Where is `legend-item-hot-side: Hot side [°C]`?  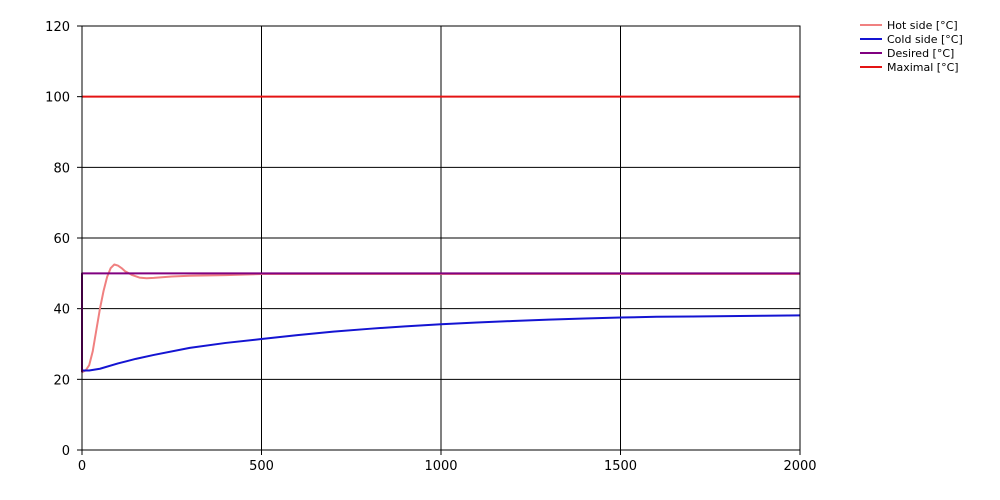
legend-item-hot-side: Hot side [°C] is located at coordinates (909, 25).